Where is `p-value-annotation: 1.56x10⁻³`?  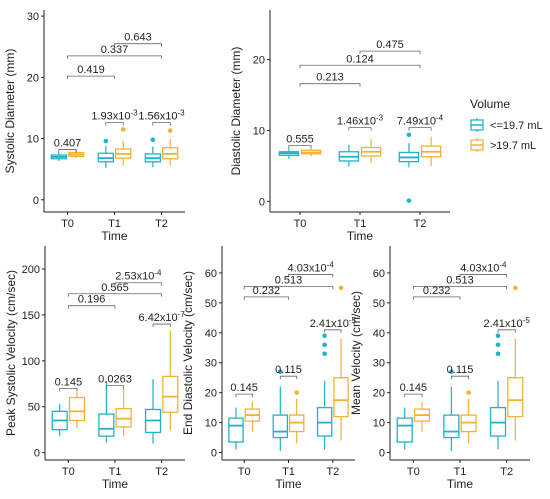 p-value-annotation: 1.56x10⁻³ is located at coordinates (161, 117).